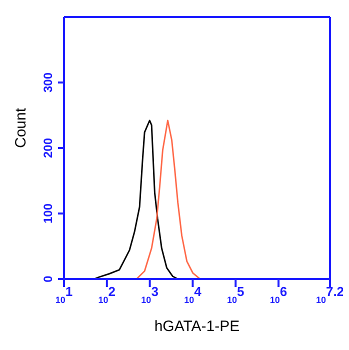  Describe the element at coordinates (21, 127) in the screenshot. I see `y-axis-title: Count` at that location.